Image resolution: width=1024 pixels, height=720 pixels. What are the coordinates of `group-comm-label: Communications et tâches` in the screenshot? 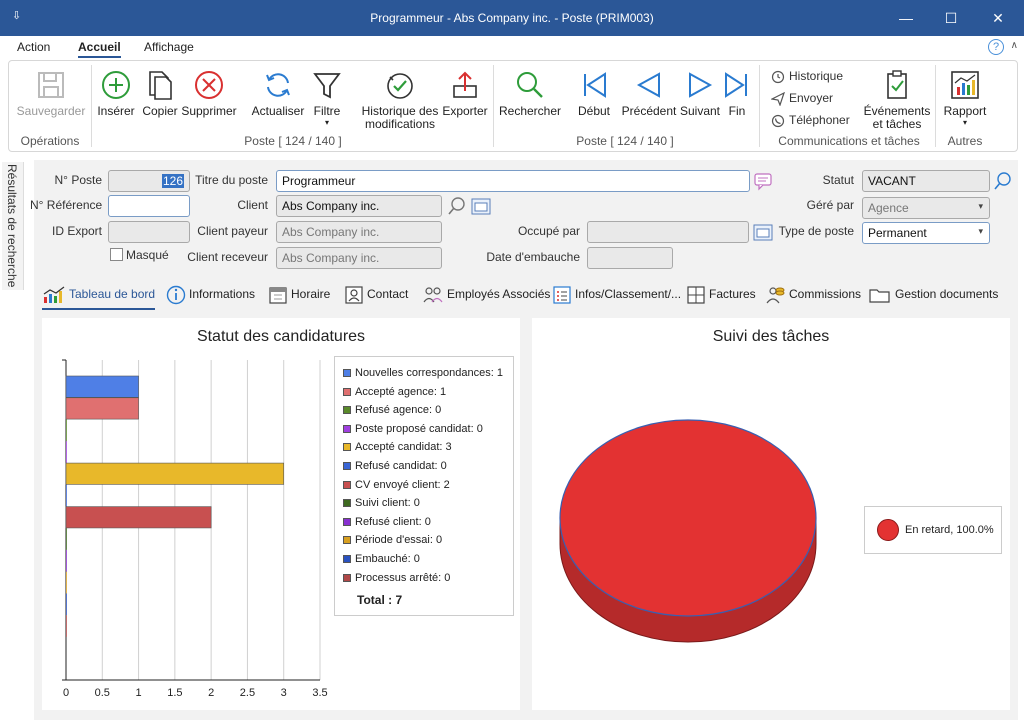 It's located at (849, 141).